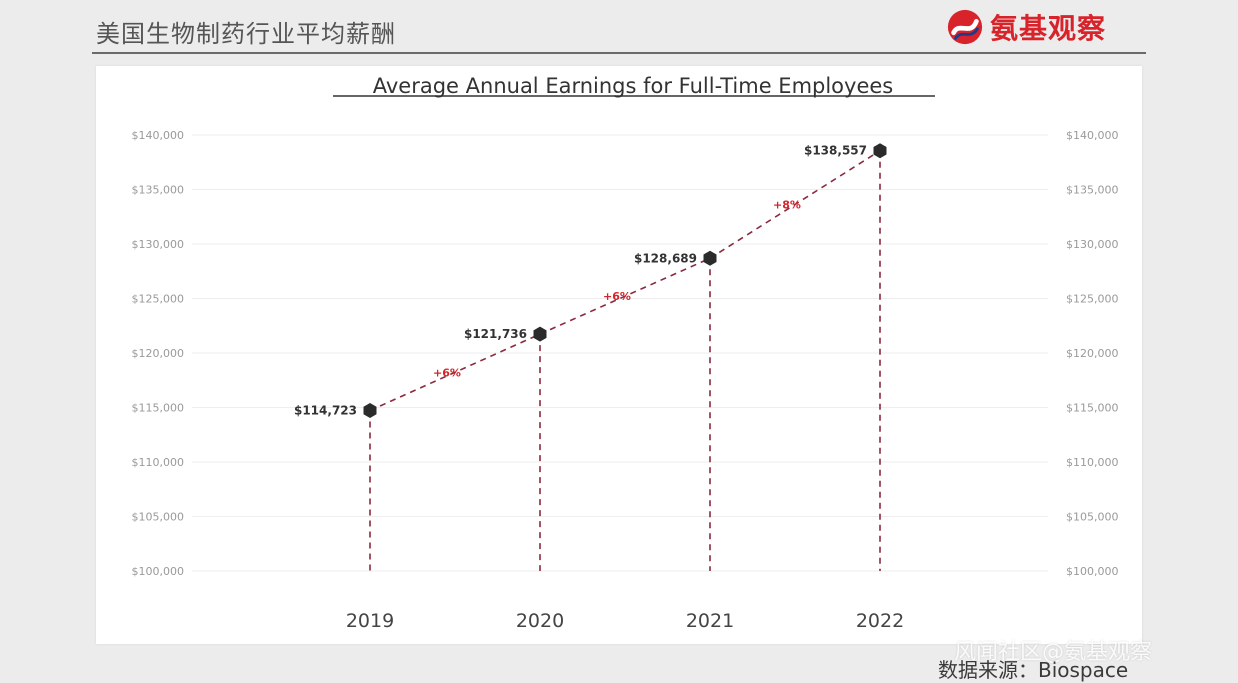 Image resolution: width=1238 pixels, height=683 pixels. What do you see at coordinates (158, 571) in the screenshot?
I see `y-tick-label-left: $100,000` at bounding box center [158, 571].